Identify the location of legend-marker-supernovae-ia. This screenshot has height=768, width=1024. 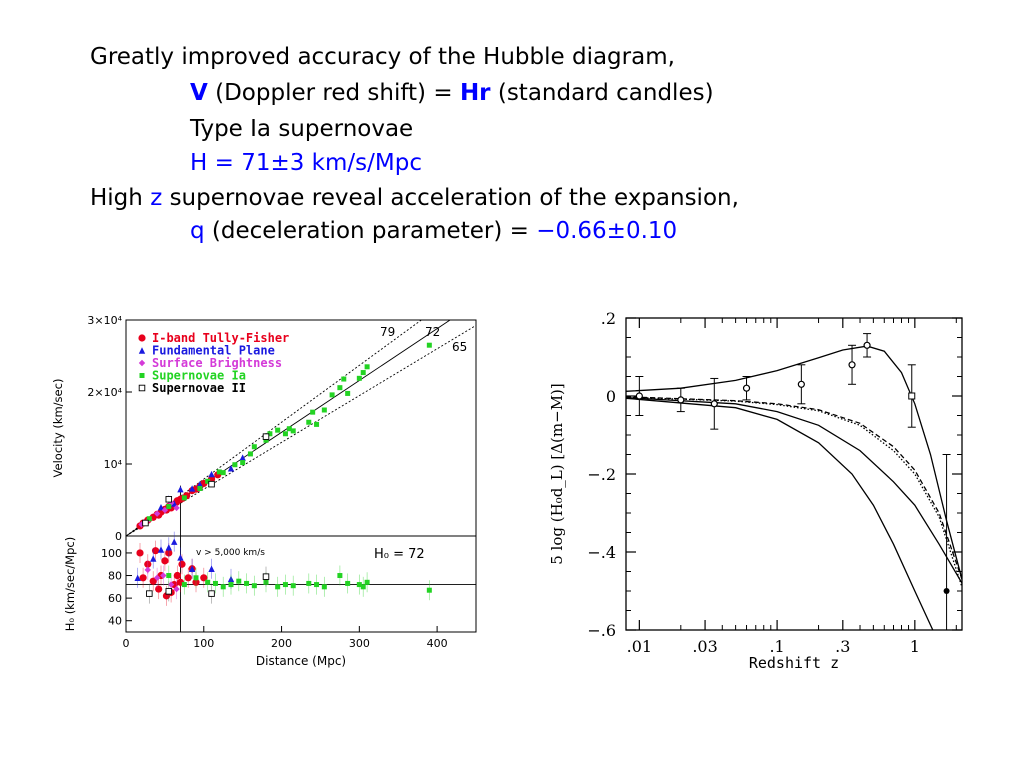
(142, 375).